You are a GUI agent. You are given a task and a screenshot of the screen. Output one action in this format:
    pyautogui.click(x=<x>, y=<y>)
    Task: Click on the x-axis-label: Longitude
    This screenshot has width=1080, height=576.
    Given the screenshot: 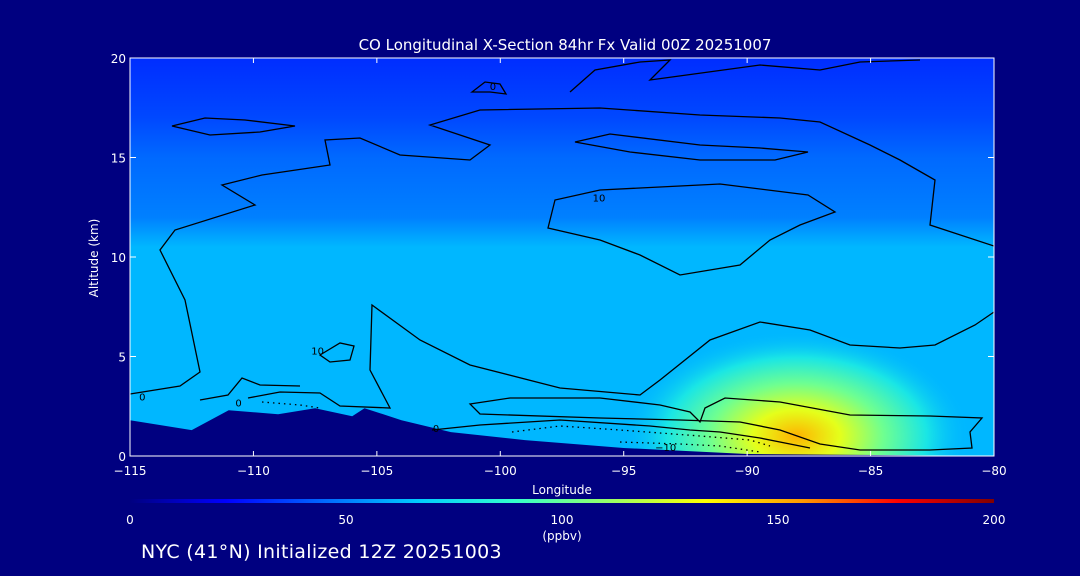 What is the action you would take?
    pyautogui.click(x=562, y=490)
    